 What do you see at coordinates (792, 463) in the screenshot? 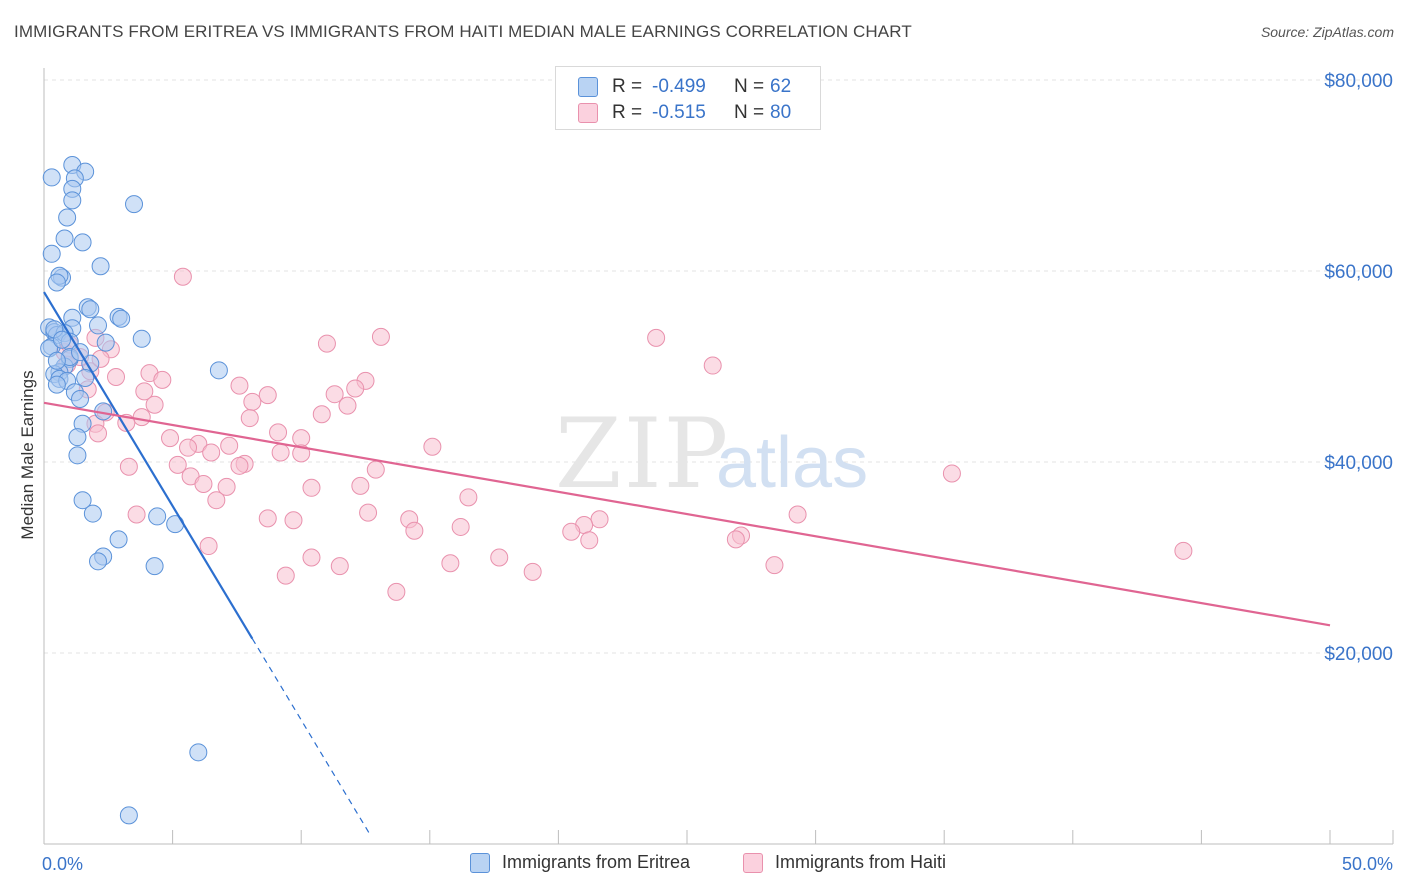
I see `watermark-atlas: atlas` at bounding box center [792, 463].